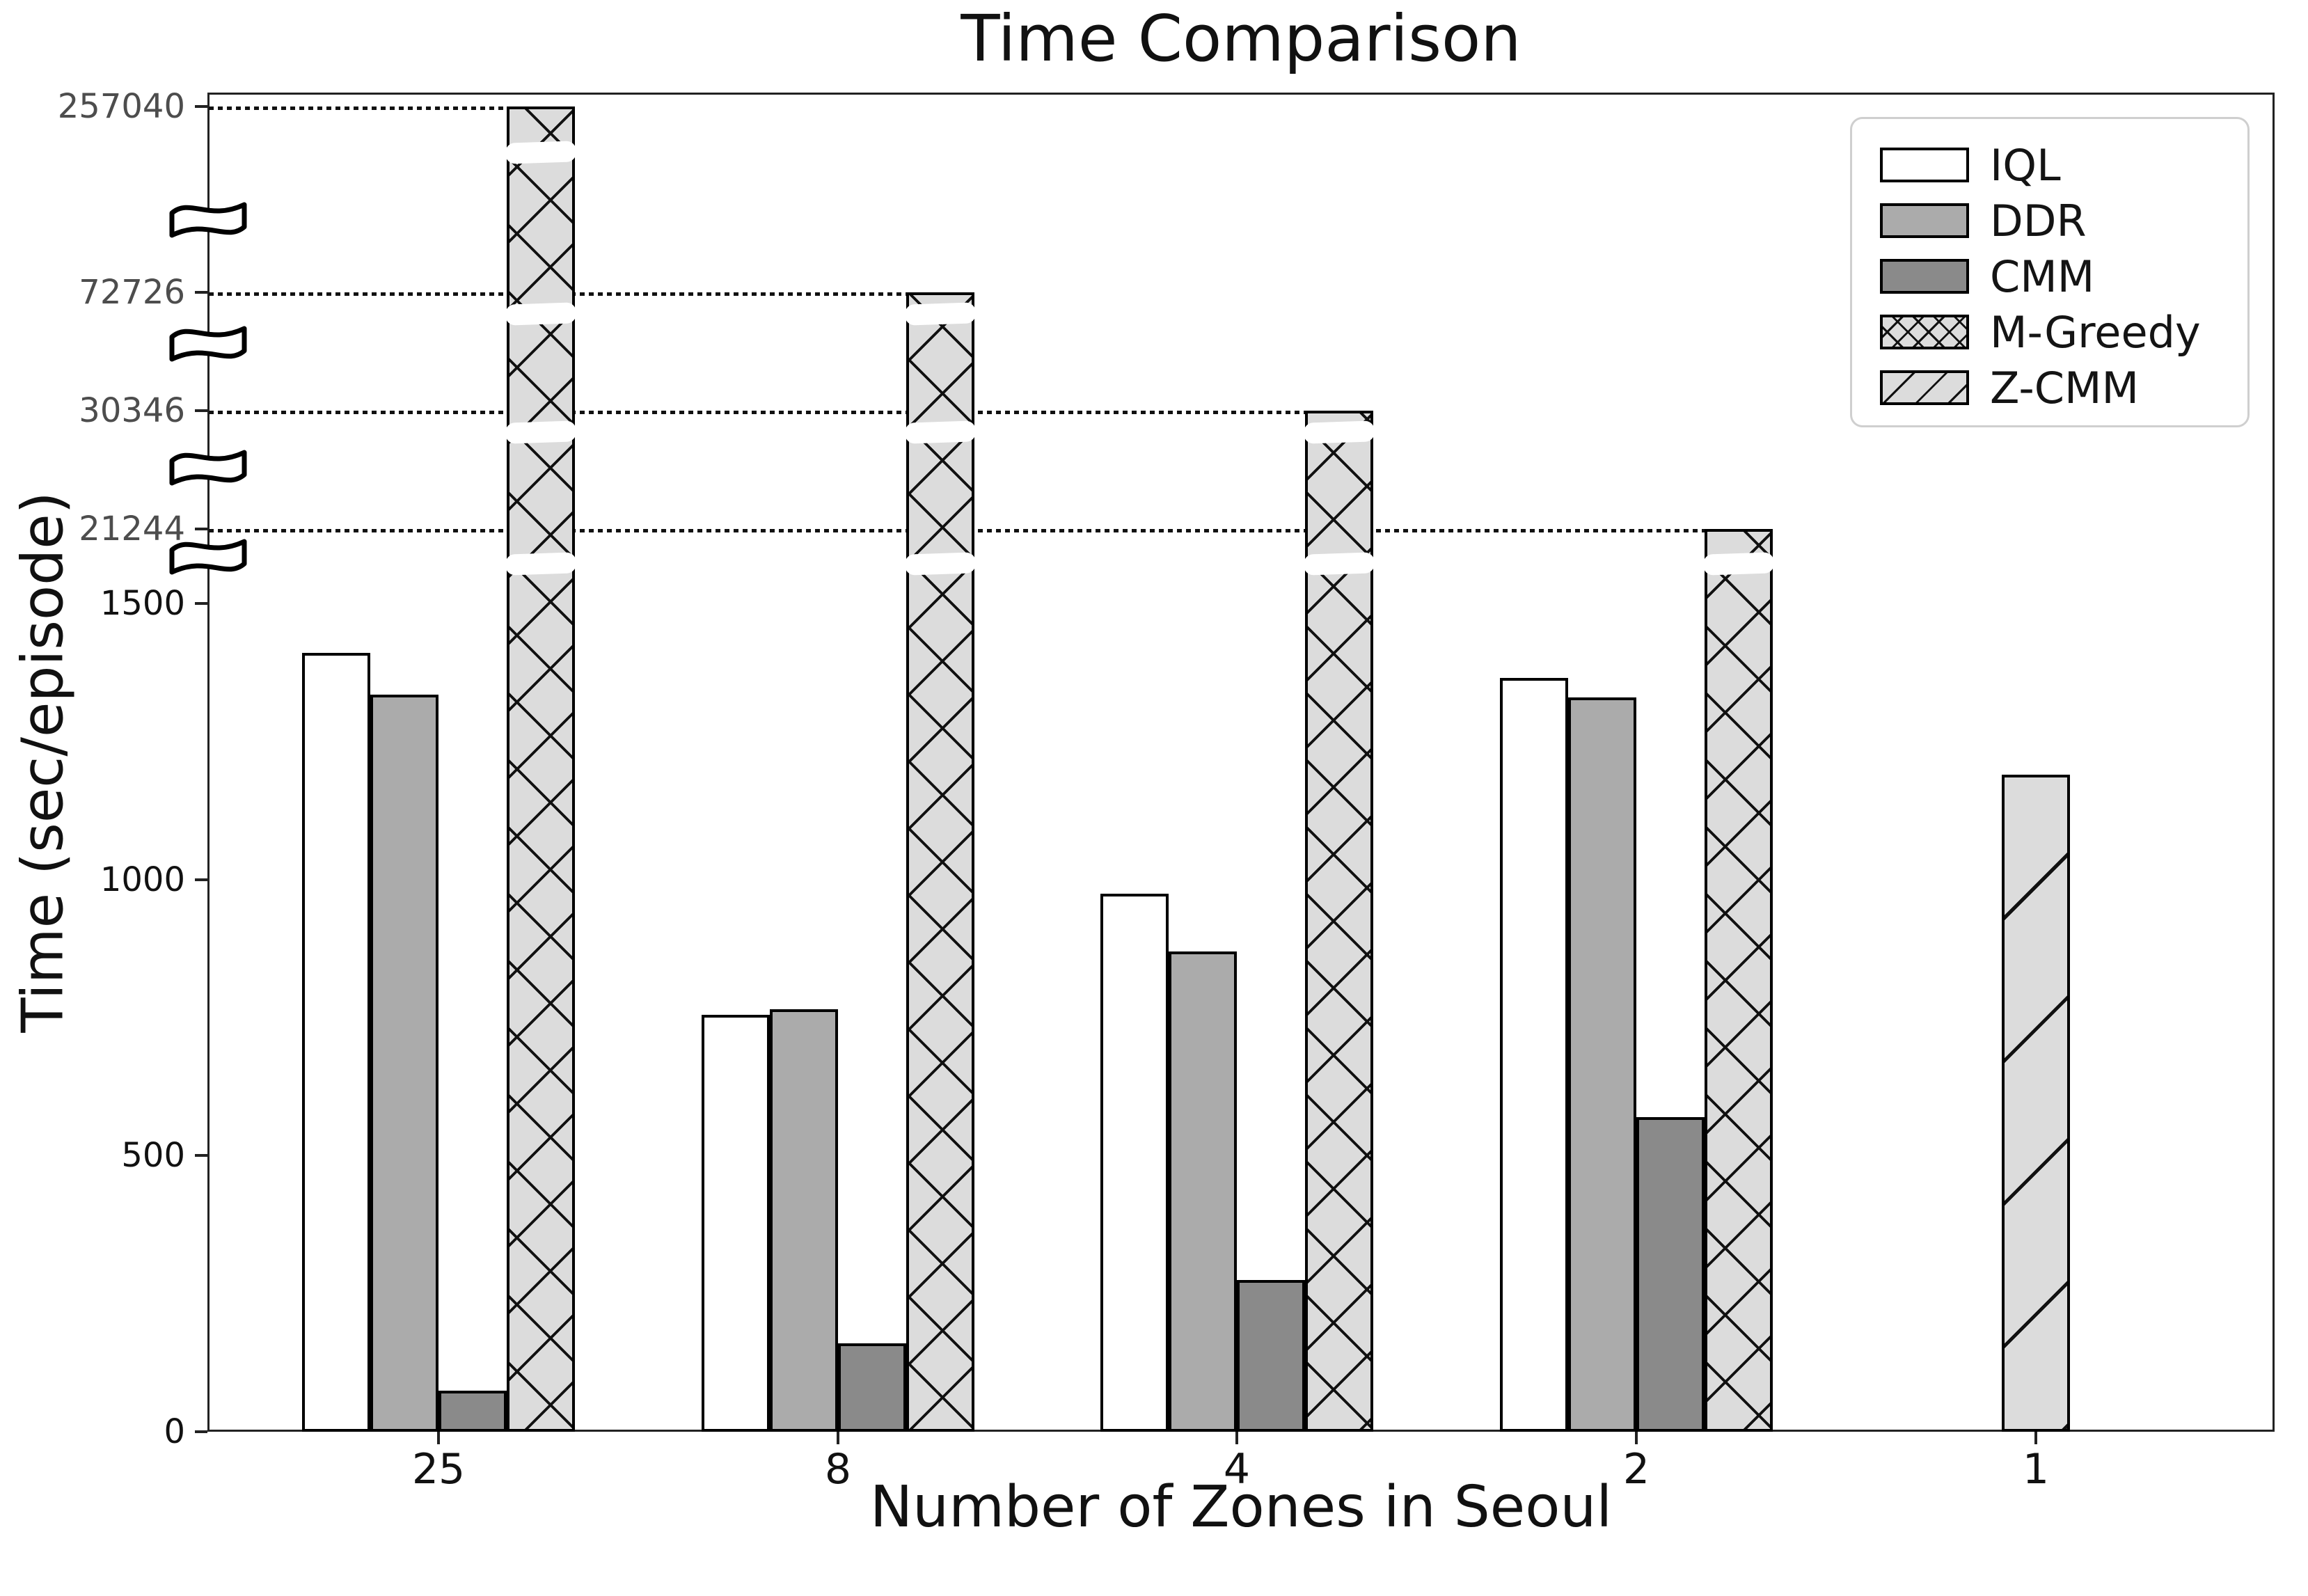  I want to click on x-tick-label: 25, so click(439, 1469).